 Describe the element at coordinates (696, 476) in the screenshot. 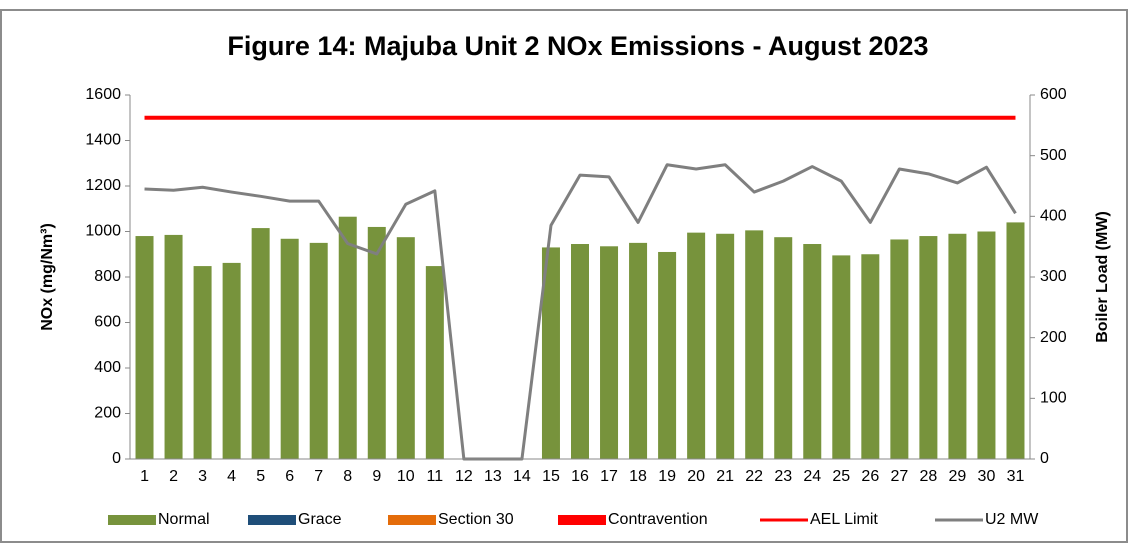

I see `x-tick-label: 20` at that location.